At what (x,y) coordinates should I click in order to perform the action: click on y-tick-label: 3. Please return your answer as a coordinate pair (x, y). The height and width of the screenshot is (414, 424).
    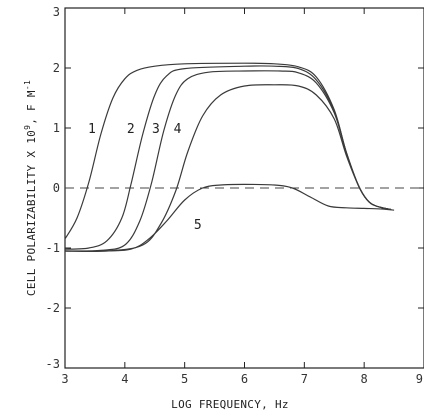
    Looking at the image, I should click on (56, 12).